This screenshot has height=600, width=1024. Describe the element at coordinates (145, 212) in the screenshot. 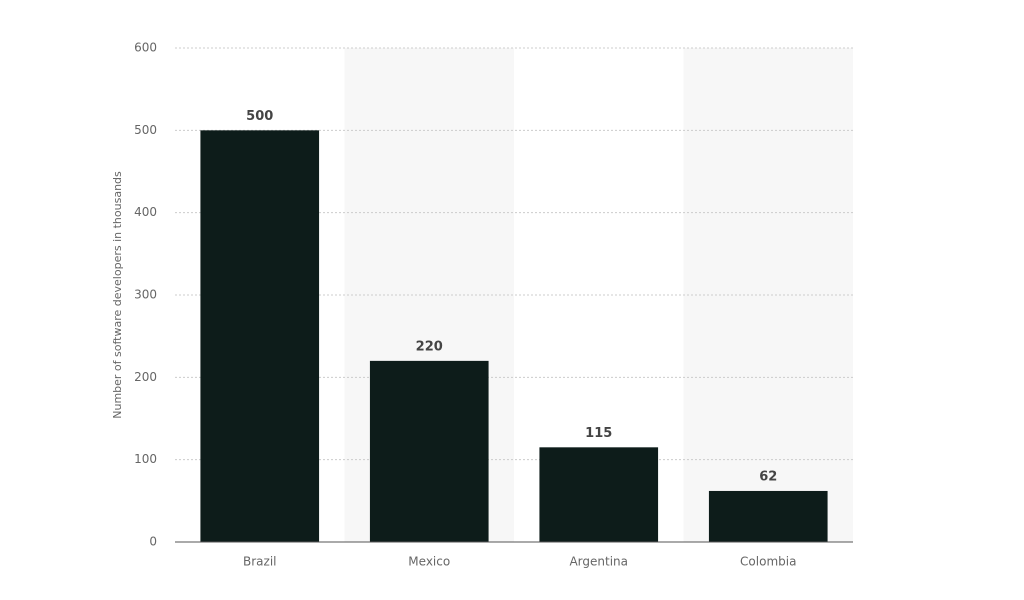

I see `y-tick-label: 400` at that location.